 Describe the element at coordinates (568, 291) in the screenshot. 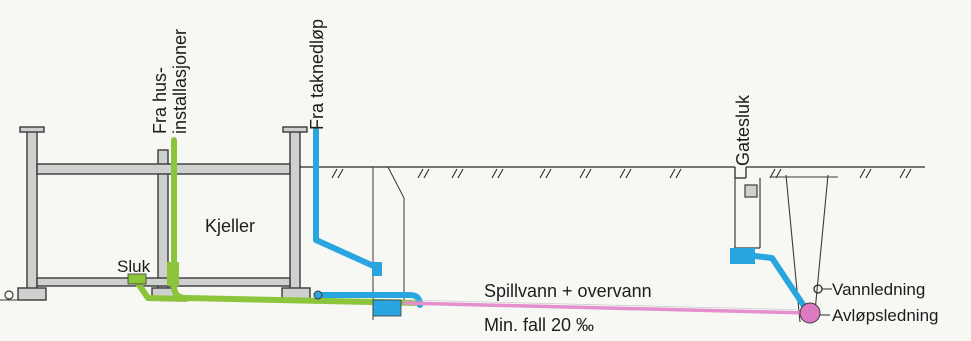

I see `spillvann-overvann-label: Spillvann + overvann` at that location.